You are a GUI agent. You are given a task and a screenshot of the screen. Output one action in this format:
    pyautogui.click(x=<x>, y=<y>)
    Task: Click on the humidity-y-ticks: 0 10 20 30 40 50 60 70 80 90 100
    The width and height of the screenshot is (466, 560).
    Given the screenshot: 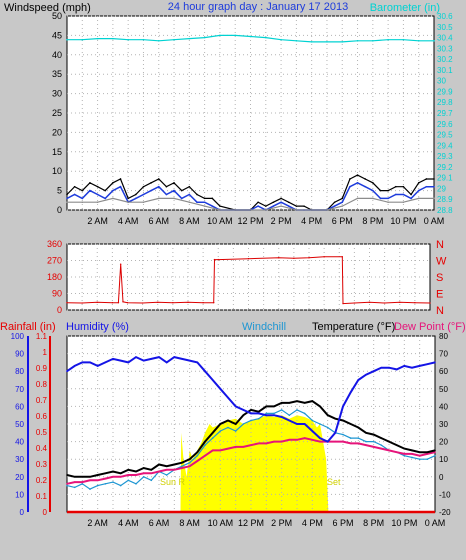 What is the action you would take?
    pyautogui.click(x=20, y=424)
    